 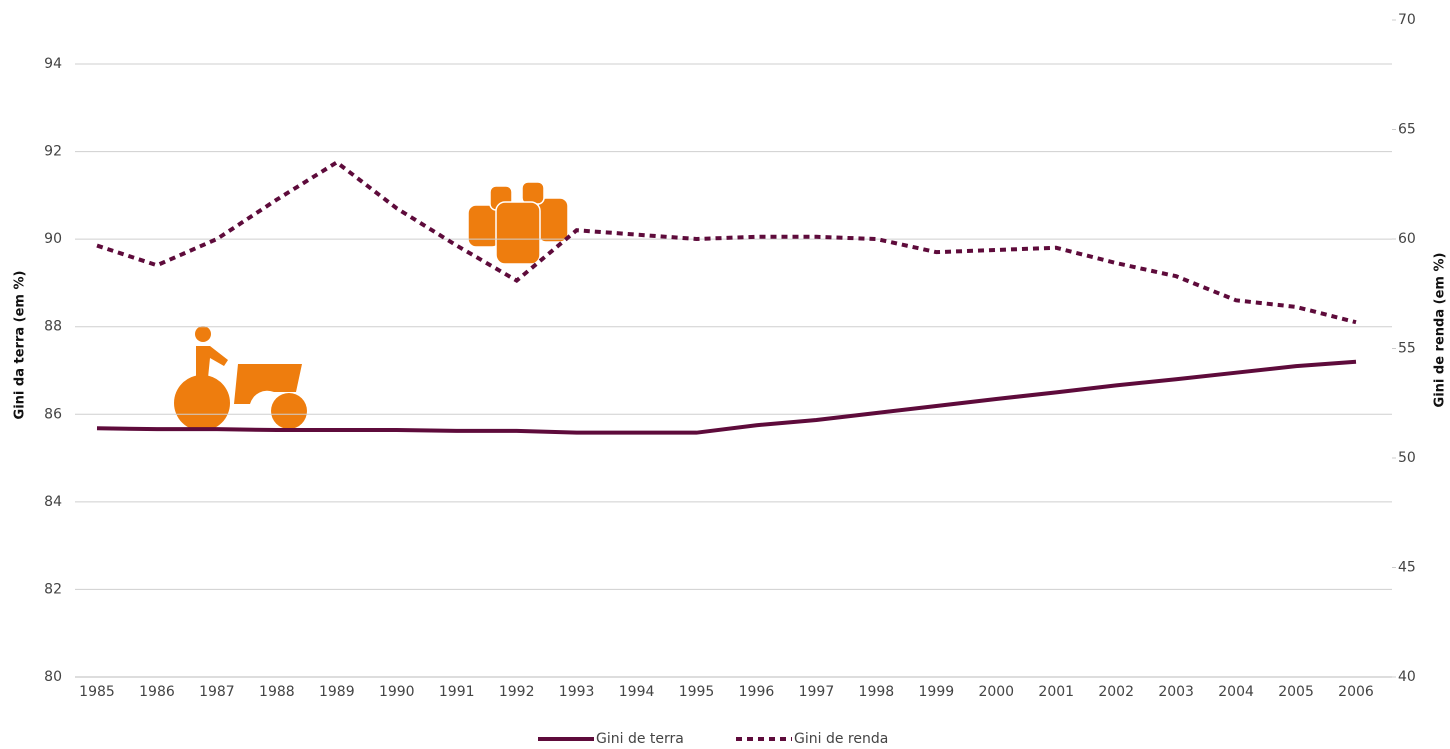 I want to click on tractor-icon, so click(x=240, y=378).